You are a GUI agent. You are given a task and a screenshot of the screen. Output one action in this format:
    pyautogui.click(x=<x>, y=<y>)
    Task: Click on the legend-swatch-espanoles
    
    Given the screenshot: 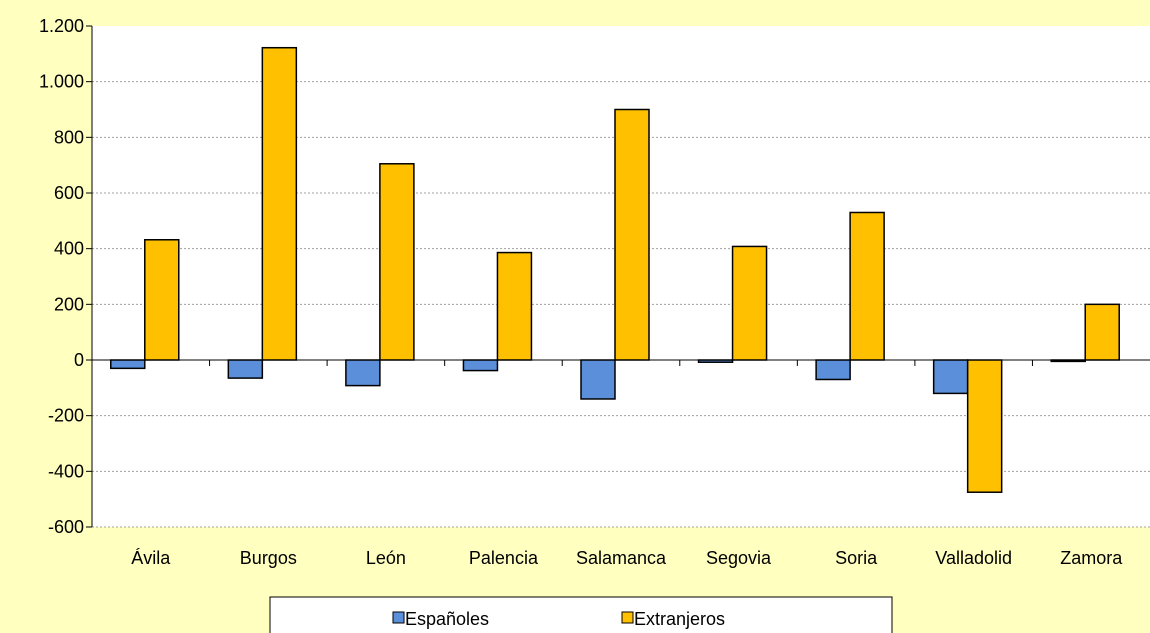 What is the action you would take?
    pyautogui.click(x=398, y=617)
    